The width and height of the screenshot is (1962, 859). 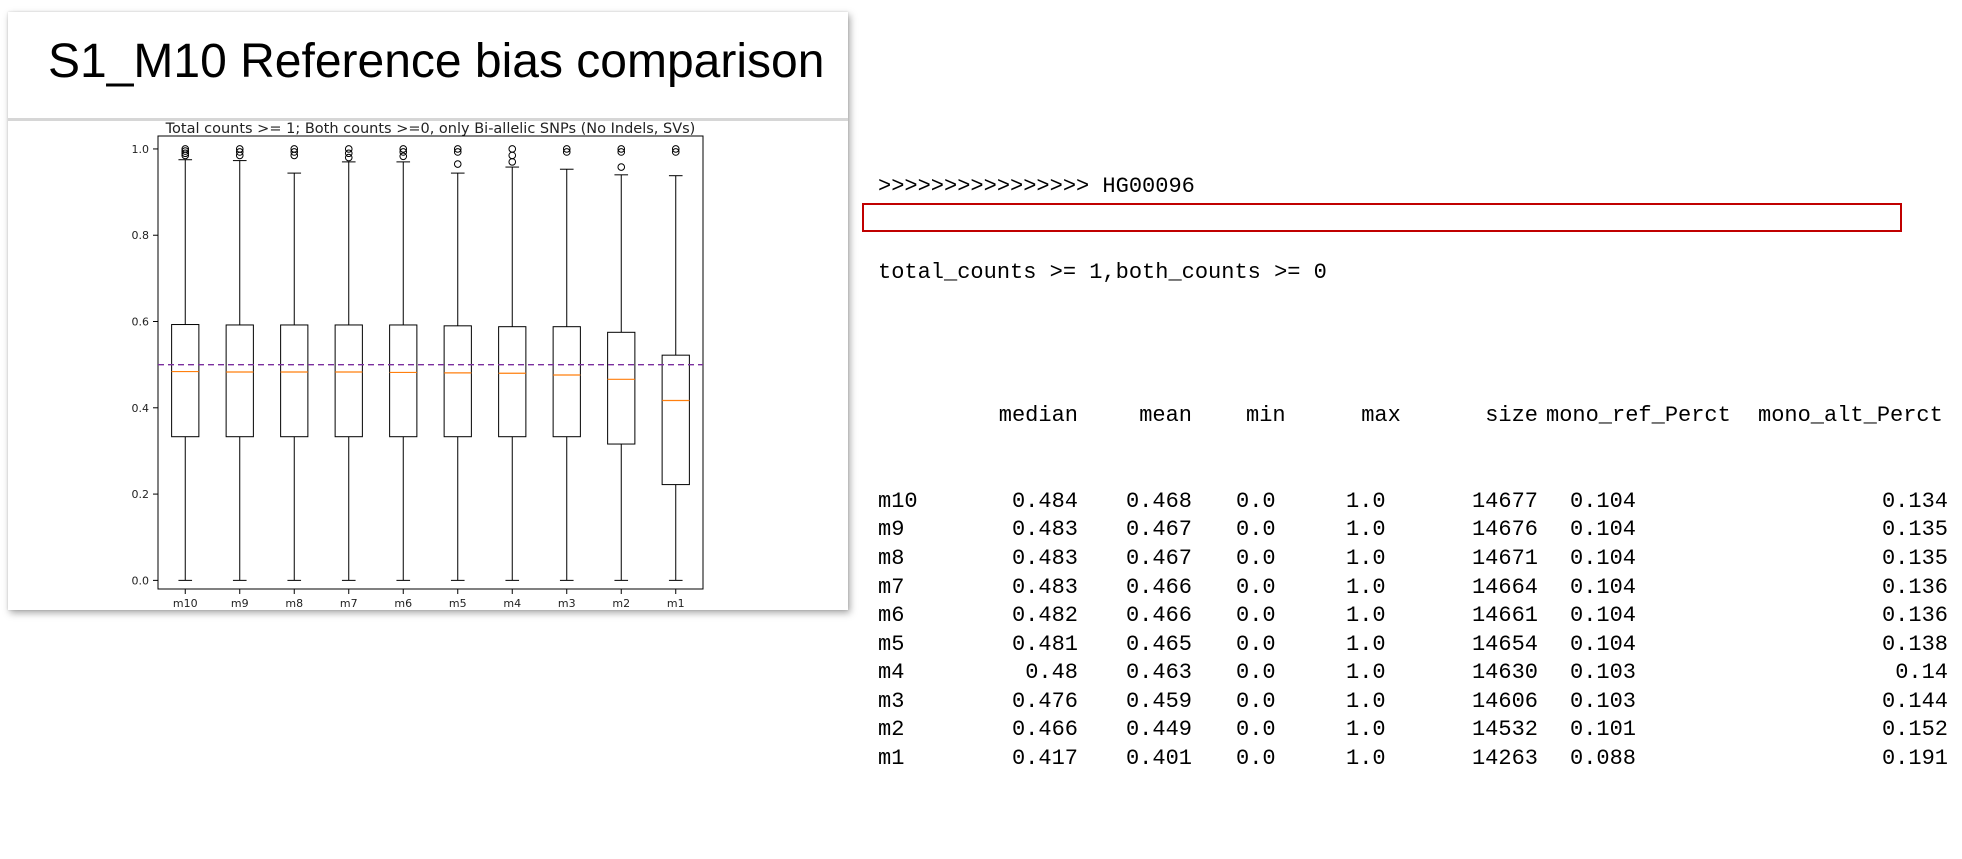 What do you see at coordinates (1044, 759) in the screenshot?
I see `cell-median: 0.417` at bounding box center [1044, 759].